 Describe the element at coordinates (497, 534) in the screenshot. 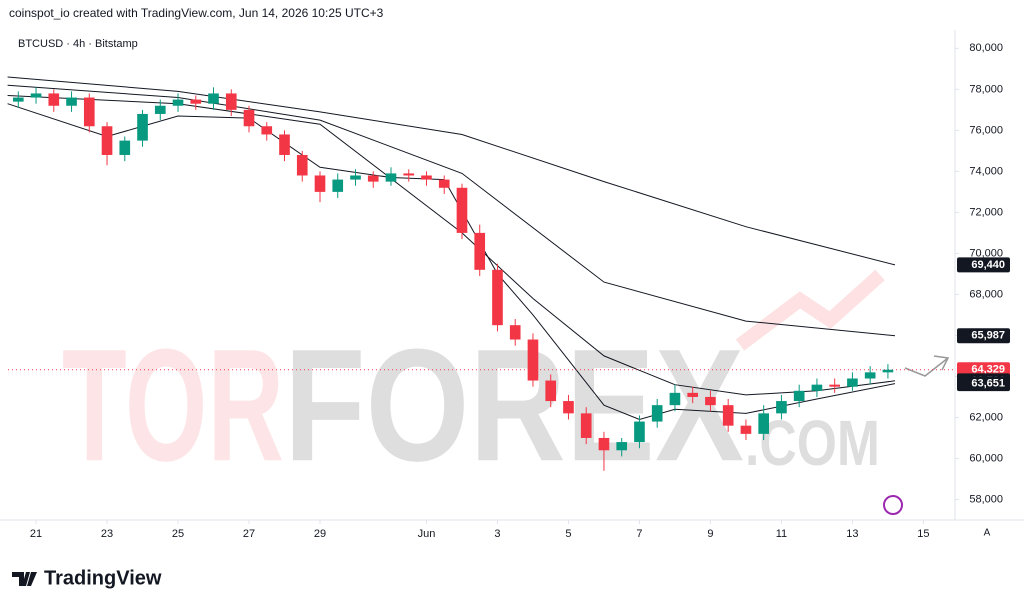

I see `x-tick-label: 3` at that location.